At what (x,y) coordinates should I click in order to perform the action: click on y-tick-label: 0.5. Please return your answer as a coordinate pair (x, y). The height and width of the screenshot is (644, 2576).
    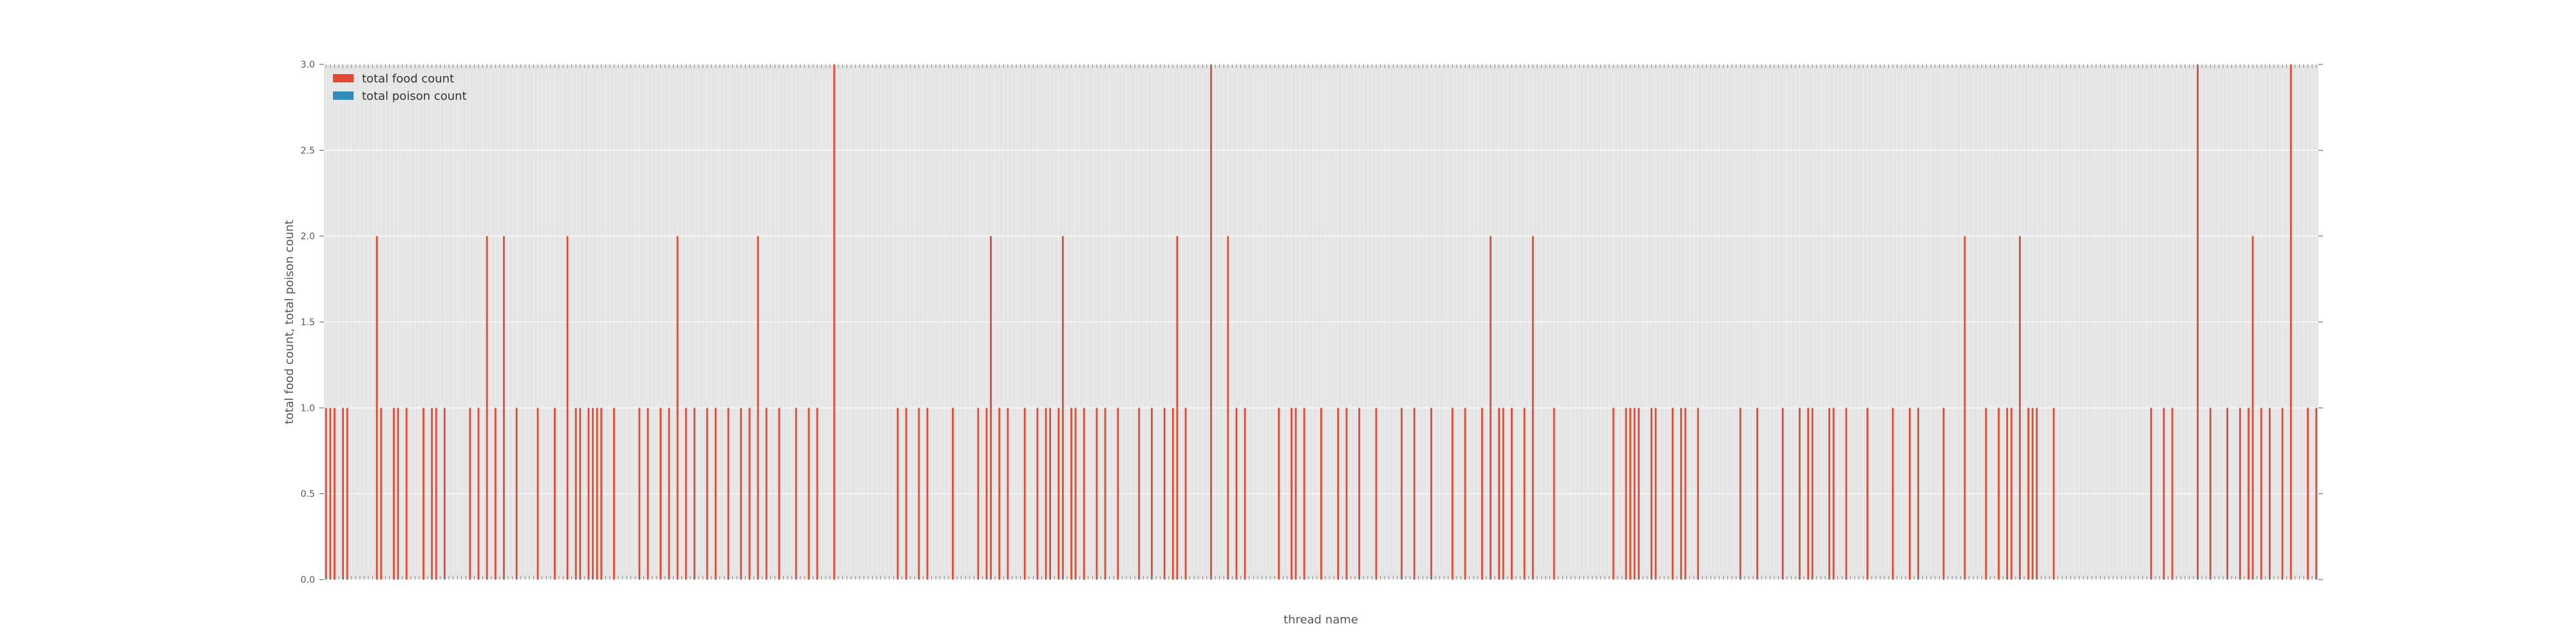
    Looking at the image, I should click on (308, 495).